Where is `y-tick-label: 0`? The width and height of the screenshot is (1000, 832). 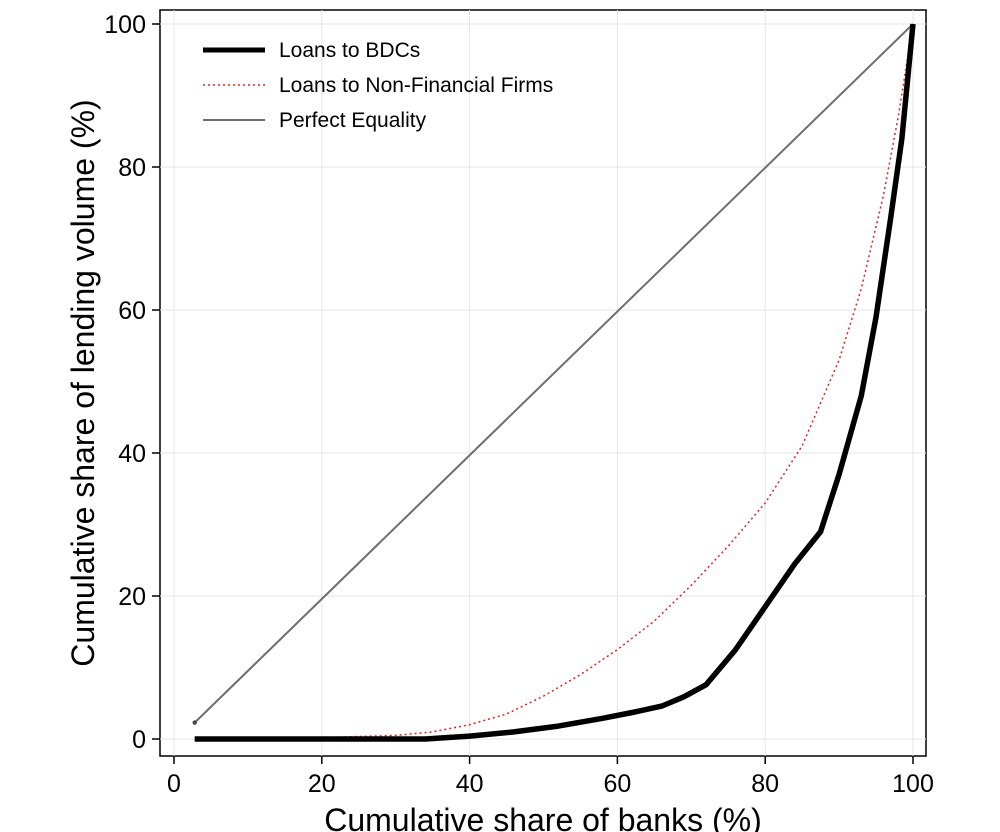 y-tick-label: 0 is located at coordinates (139, 740).